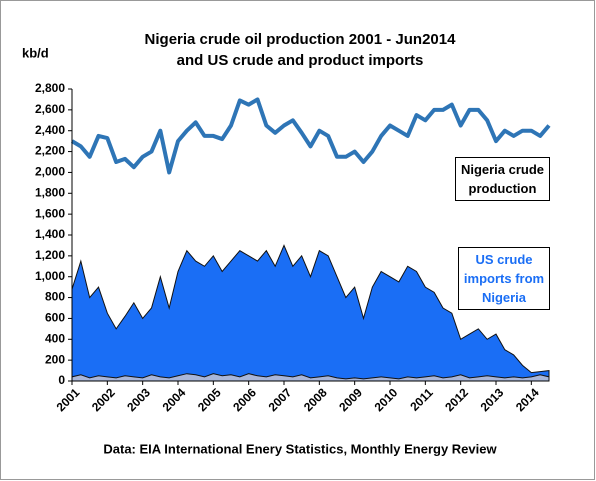 This screenshot has height=481, width=596. What do you see at coordinates (50, 234) in the screenshot?
I see `y-tick-label: 1,400` at bounding box center [50, 234].